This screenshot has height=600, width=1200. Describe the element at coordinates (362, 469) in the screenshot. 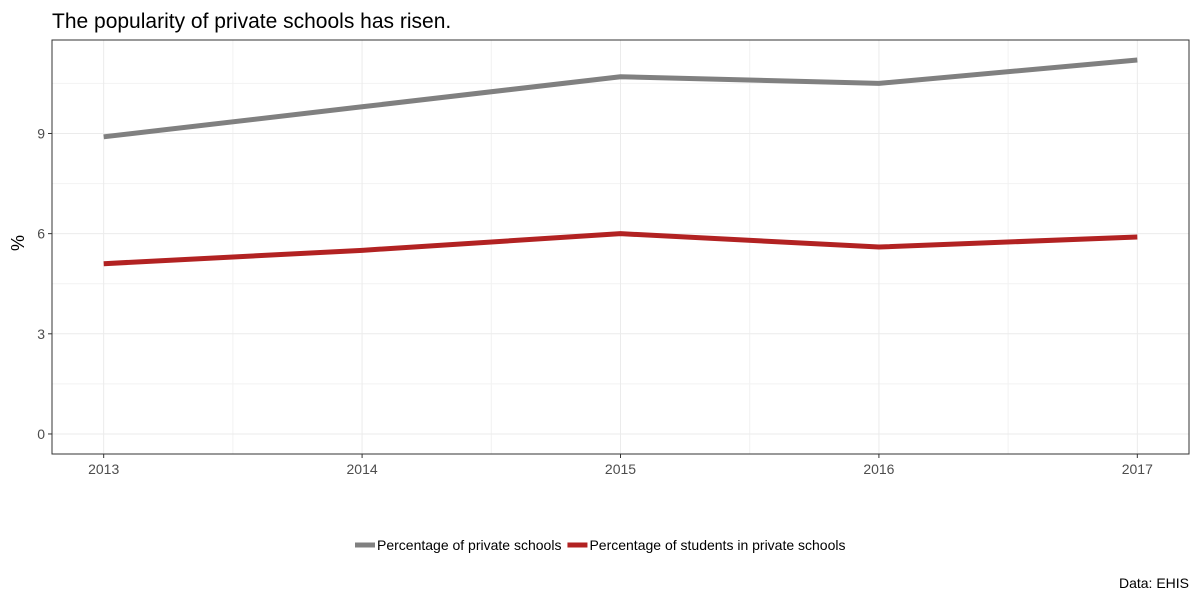

I see `x-tick-label: 2014` at that location.